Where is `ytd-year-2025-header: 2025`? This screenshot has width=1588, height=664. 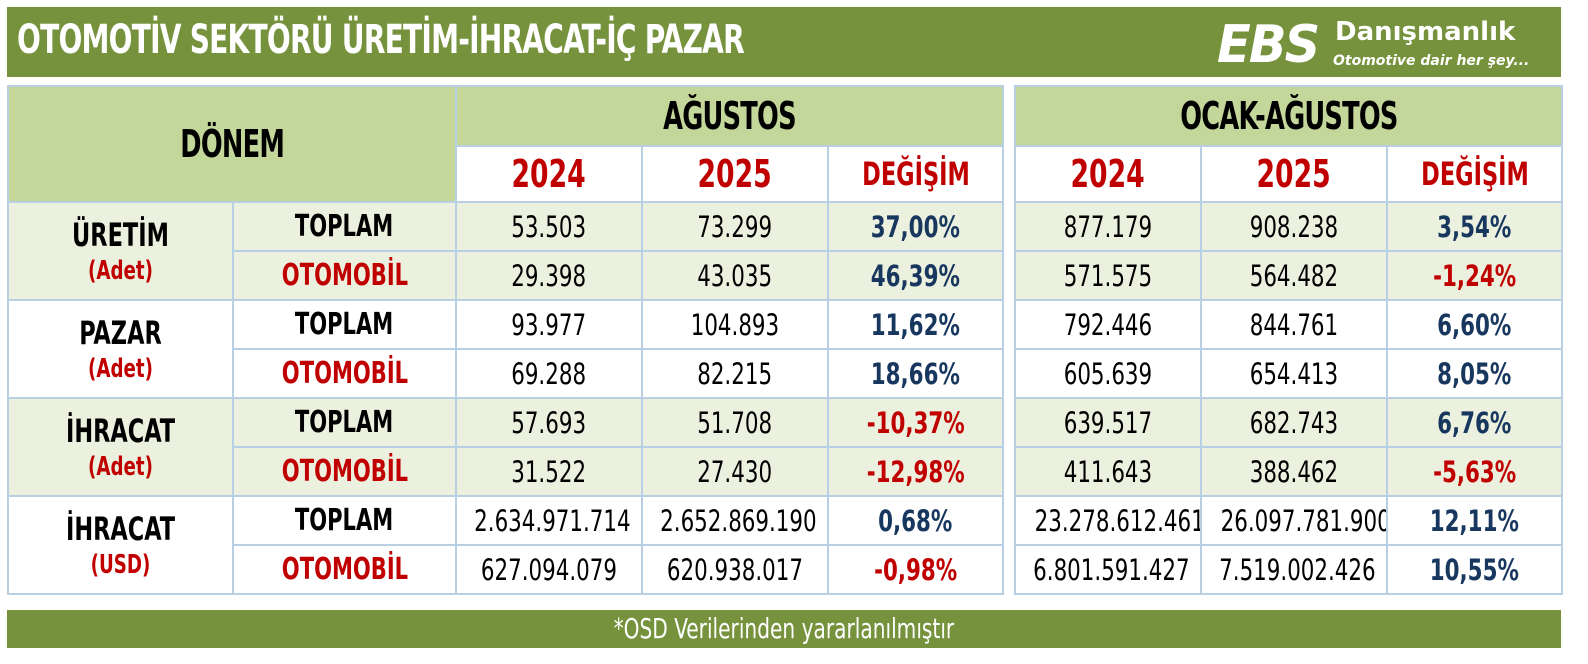 ytd-year-2025-header: 2025 is located at coordinates (1294, 174).